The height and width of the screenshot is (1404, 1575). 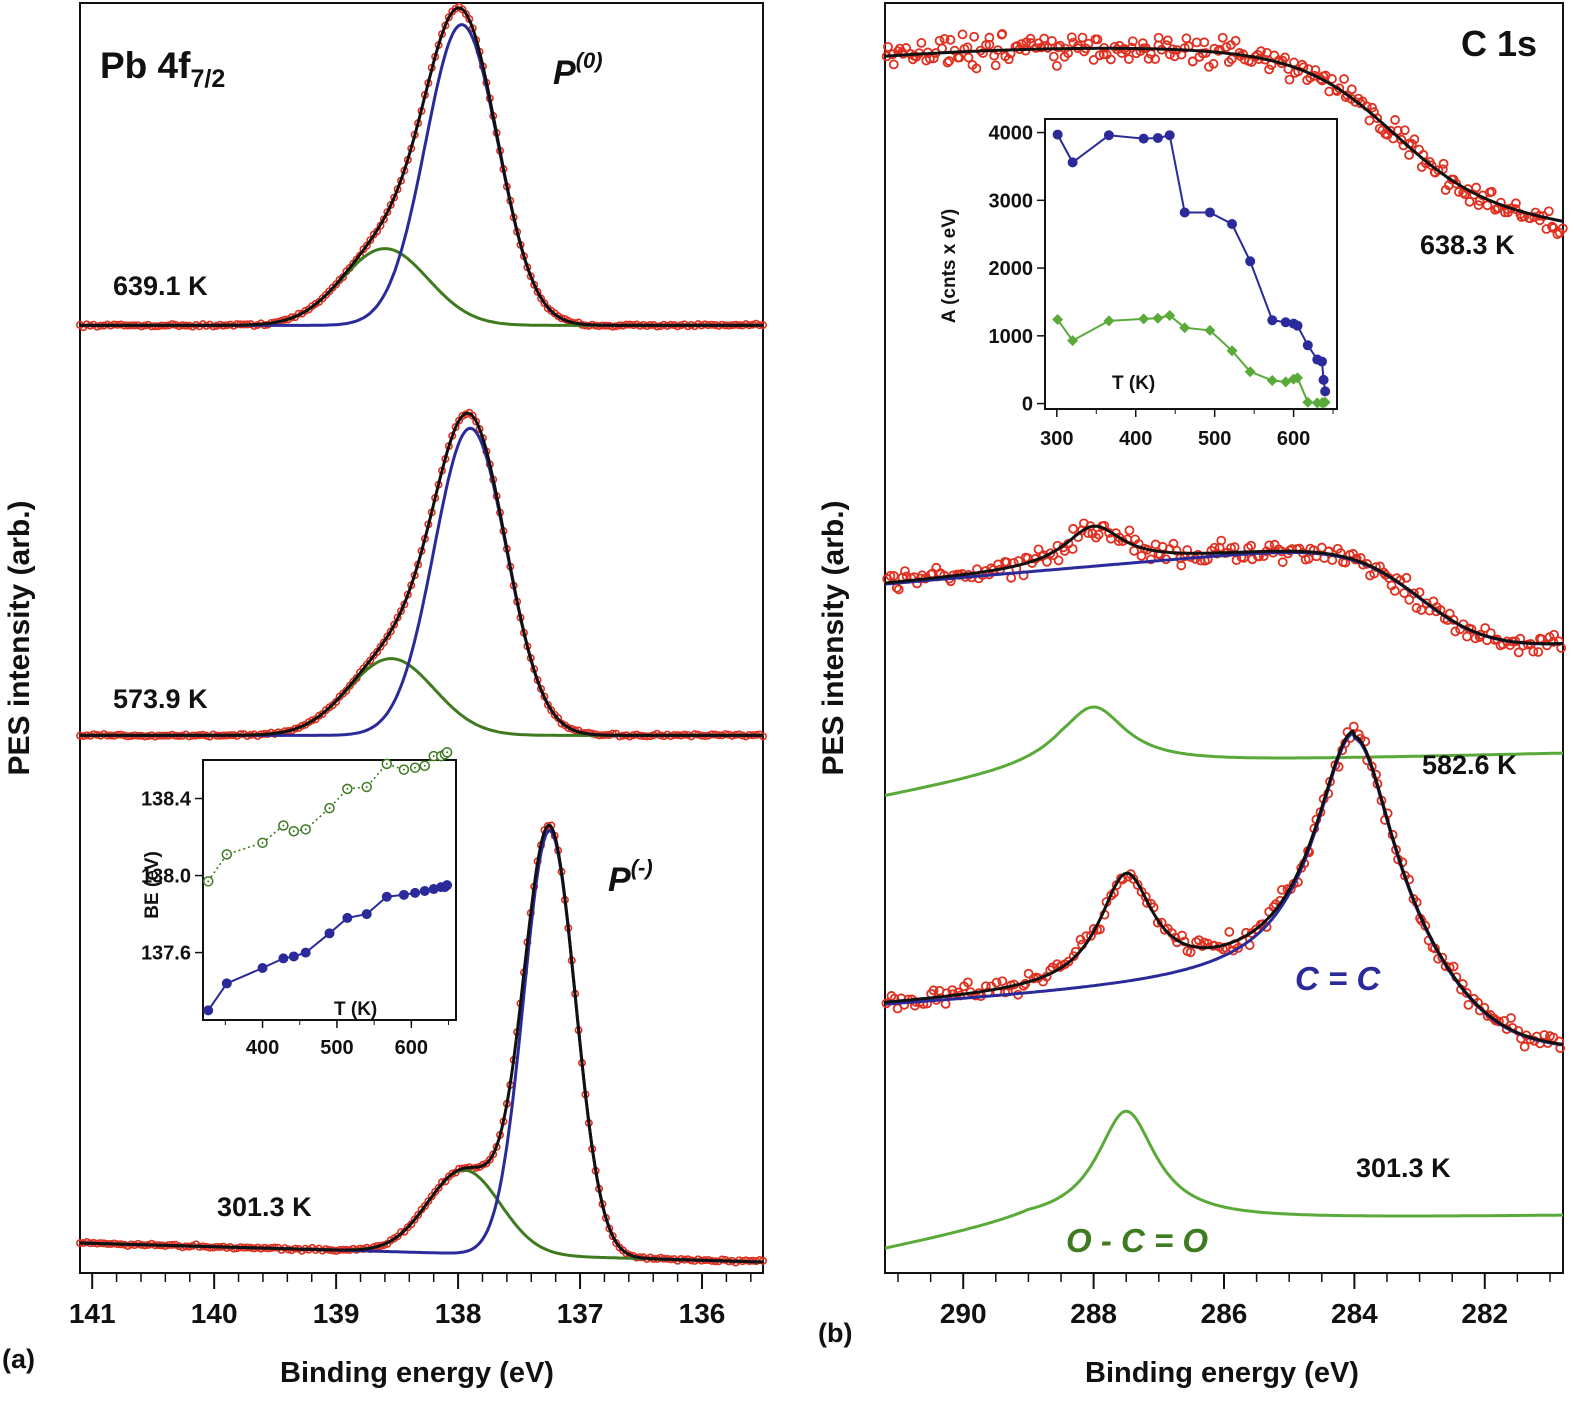 What do you see at coordinates (417, 1373) in the screenshot?
I see `panel-a-xlabel: Binding energy (eV)` at bounding box center [417, 1373].